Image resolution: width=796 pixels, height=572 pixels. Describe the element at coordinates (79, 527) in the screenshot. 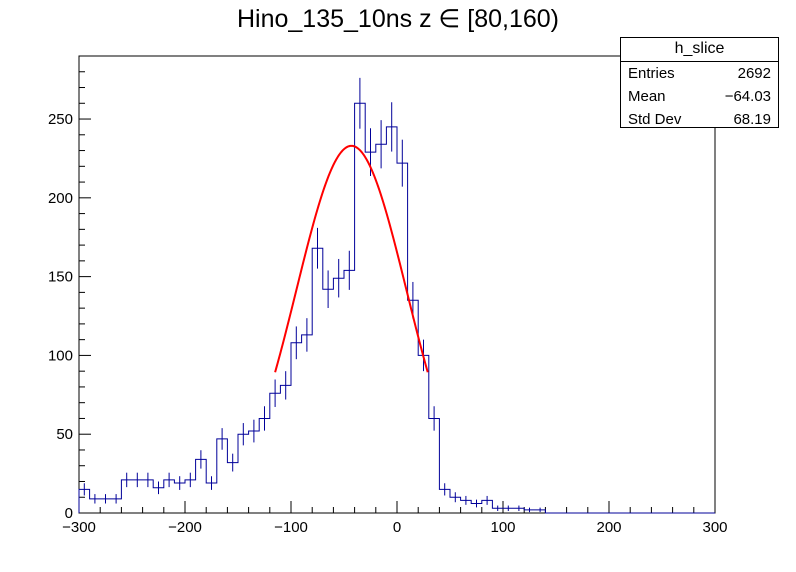

I see `x-tick-label: −300` at that location.